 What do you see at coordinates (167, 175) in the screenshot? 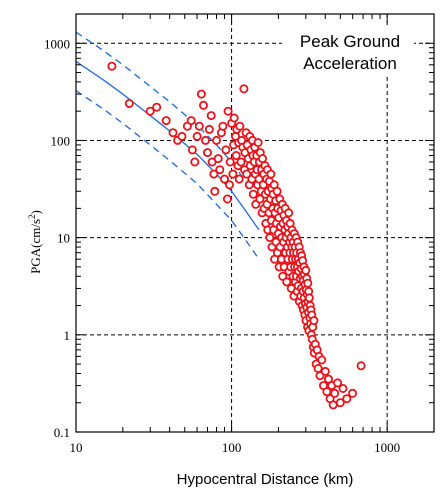
I see `lower-bound-curve` at bounding box center [167, 175].